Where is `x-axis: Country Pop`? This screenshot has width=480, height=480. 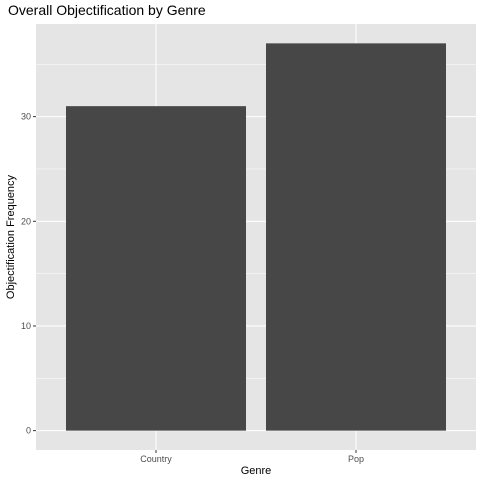
x-axis: Country Pop is located at coordinates (252, 457).